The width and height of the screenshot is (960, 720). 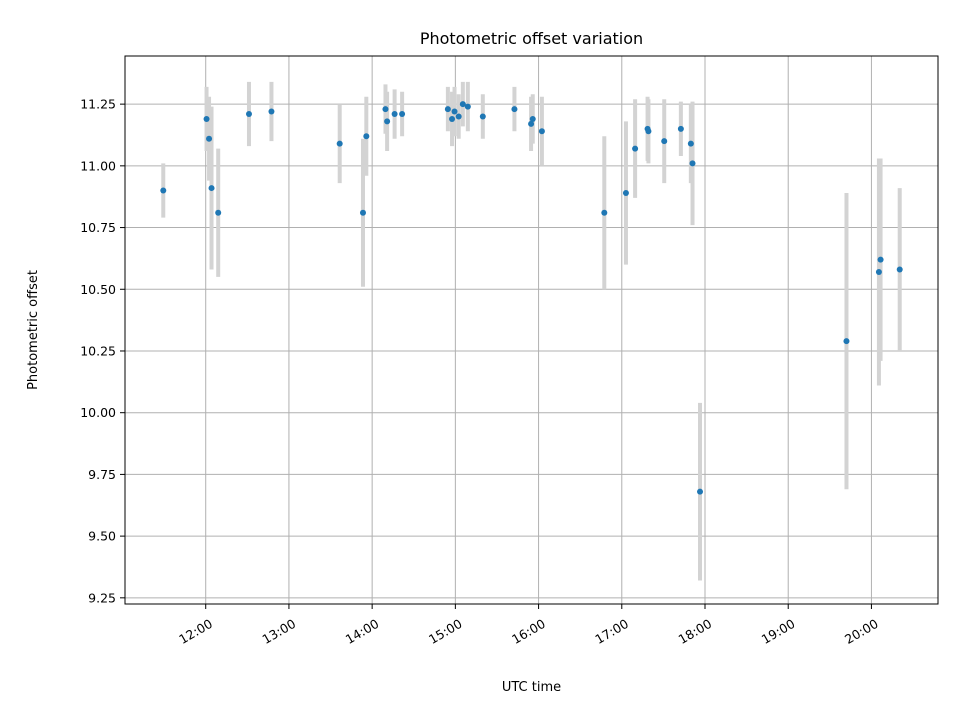 What do you see at coordinates (98, 412) in the screenshot?
I see `y-tick-label: 10.00` at bounding box center [98, 412].